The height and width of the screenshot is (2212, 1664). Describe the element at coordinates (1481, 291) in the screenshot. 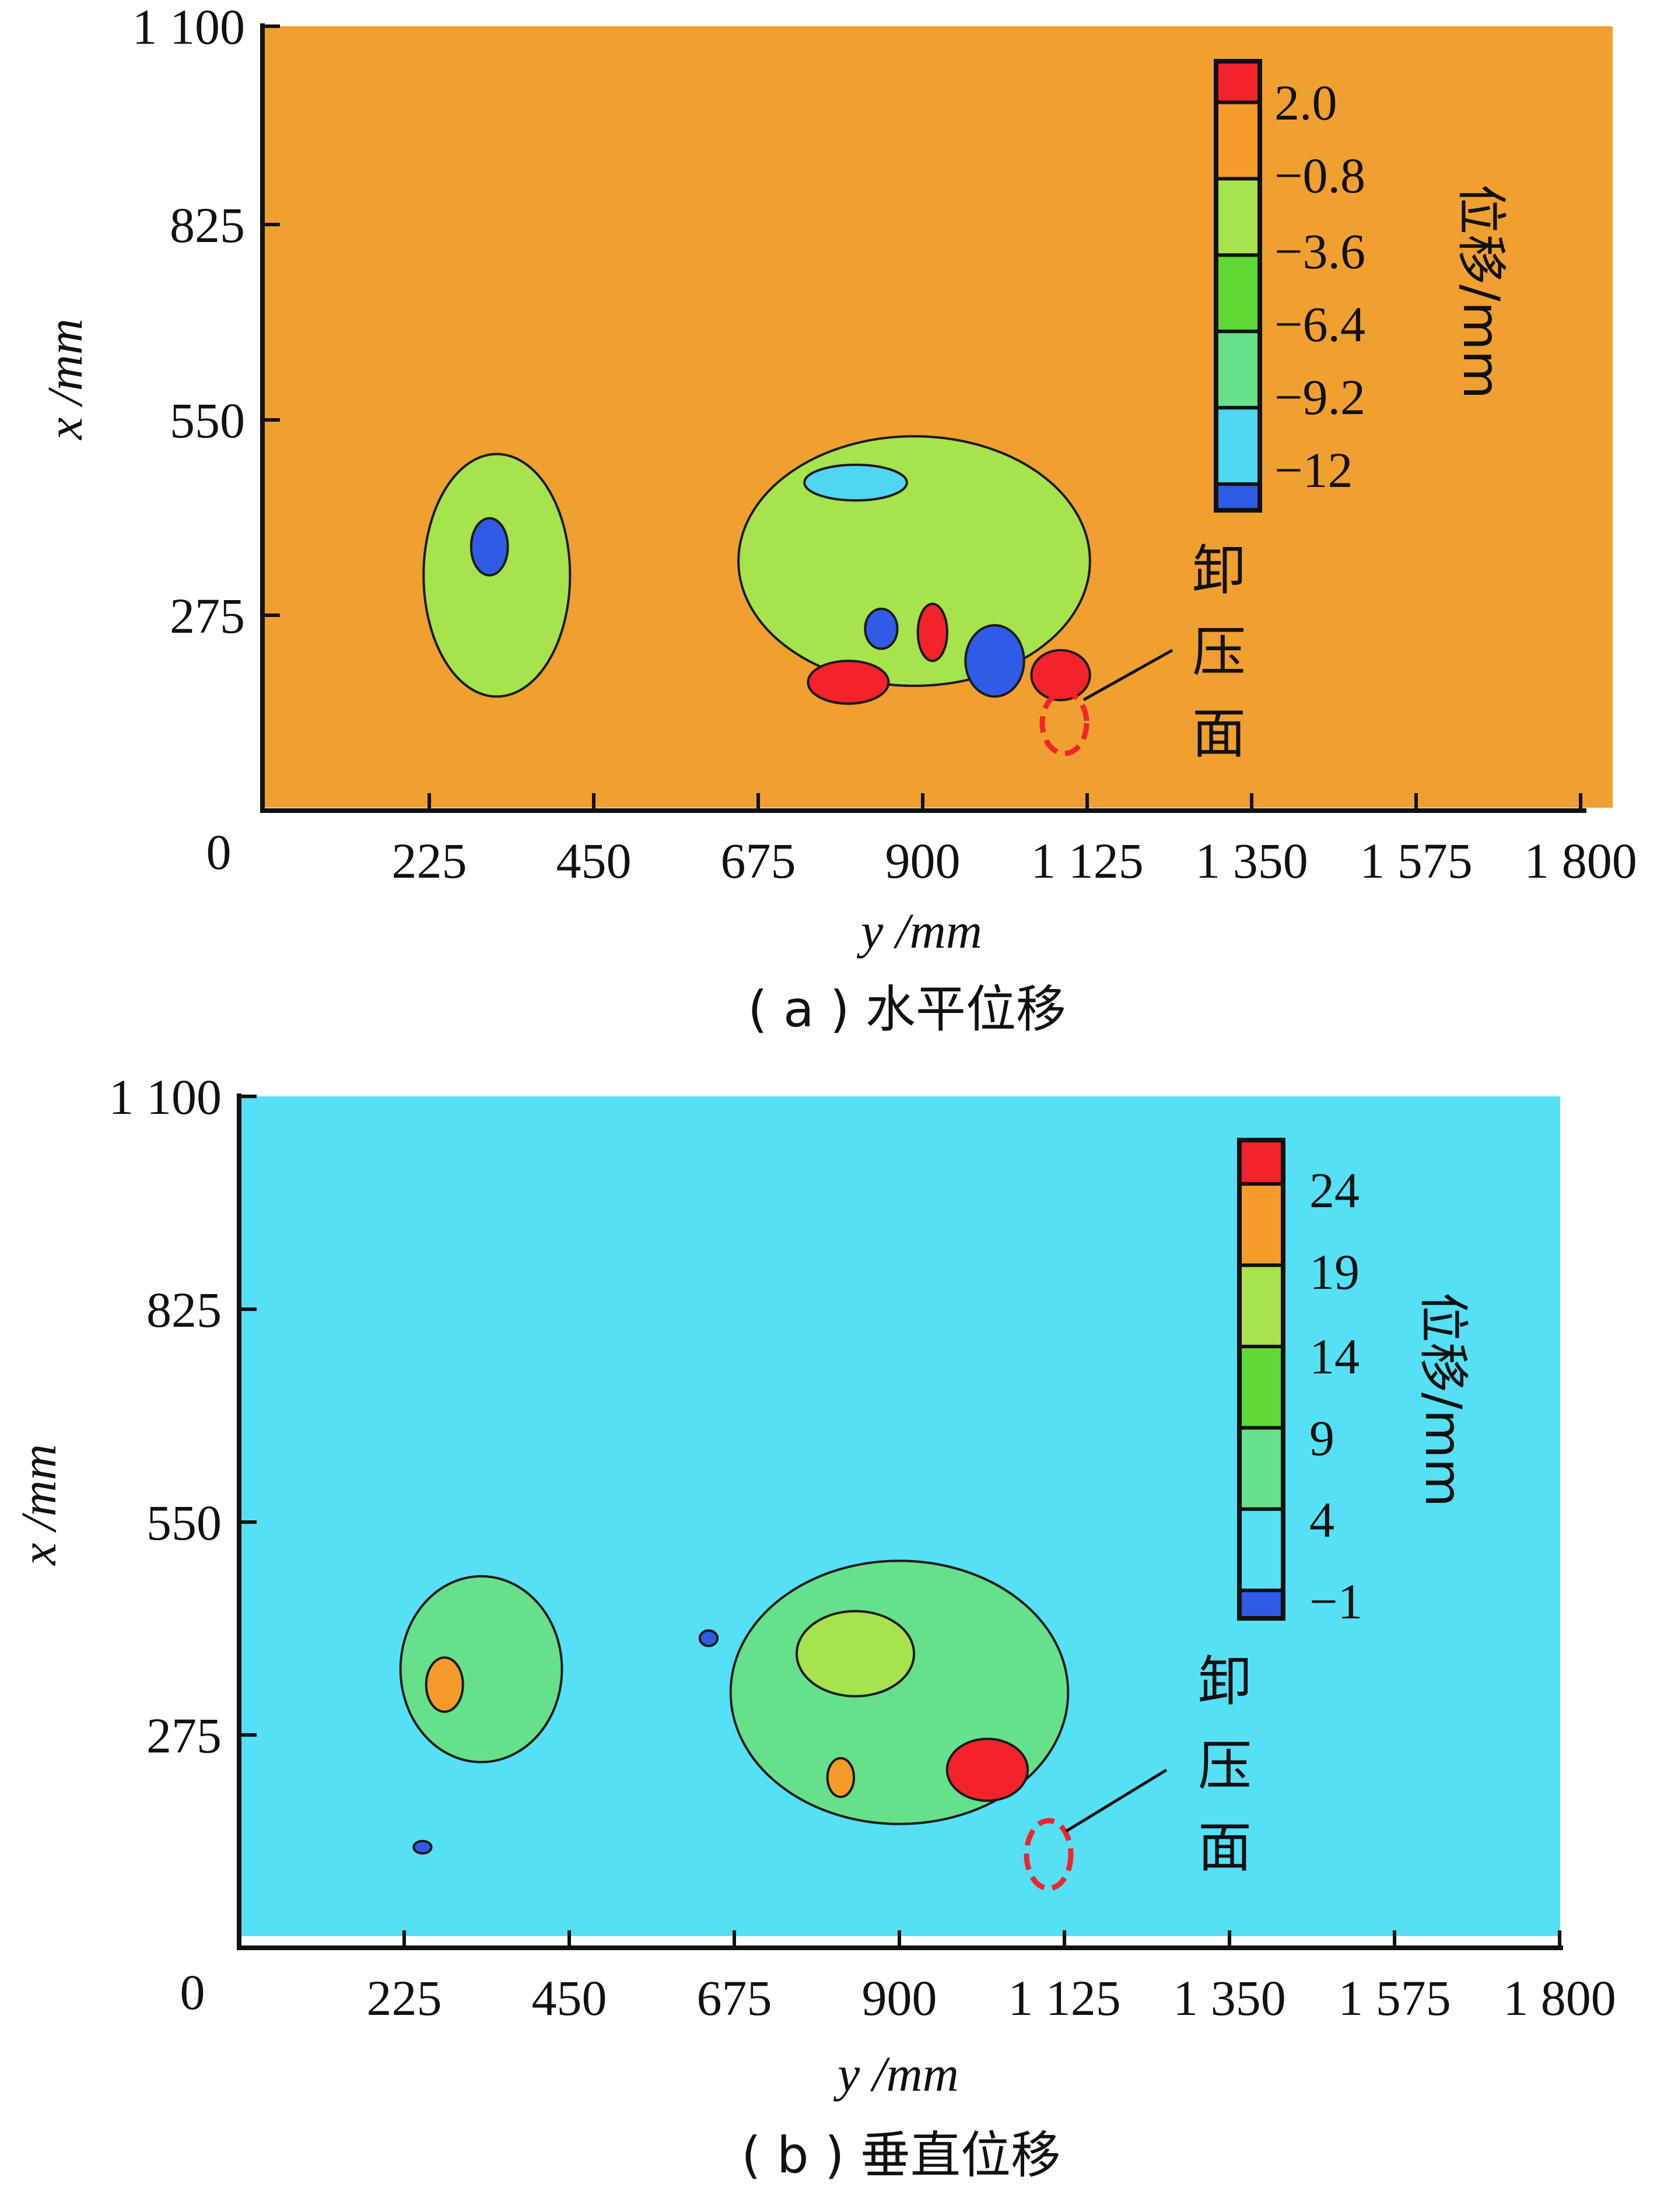

I see `panel-a-cb-title: 位移/mm` at that location.